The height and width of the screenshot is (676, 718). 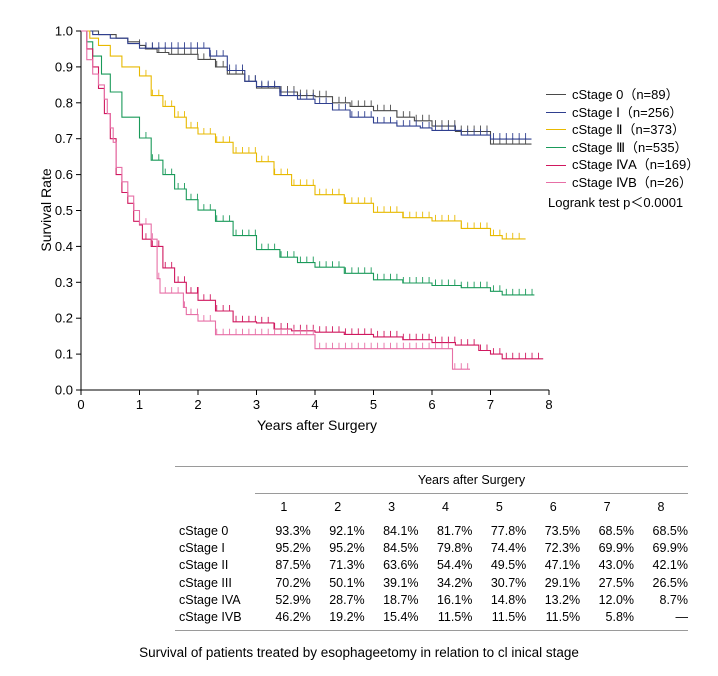 What do you see at coordinates (632, 182) in the screenshot?
I see `legend-label: cStage ⅣB（n=26）` at bounding box center [632, 182].